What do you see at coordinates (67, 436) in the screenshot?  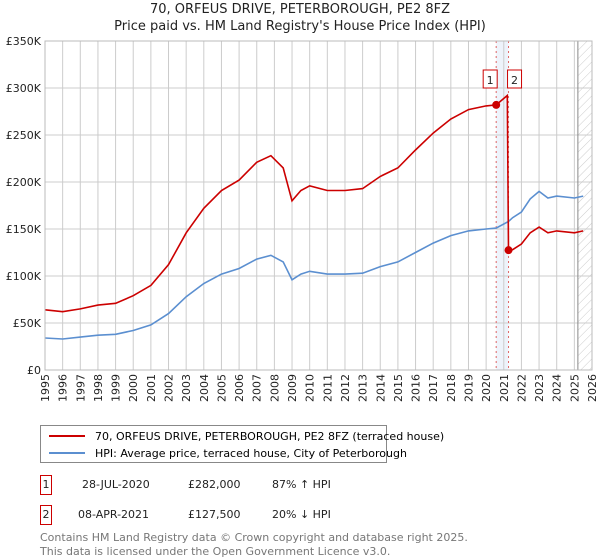 I see `legend-swatch-property` at bounding box center [67, 436].